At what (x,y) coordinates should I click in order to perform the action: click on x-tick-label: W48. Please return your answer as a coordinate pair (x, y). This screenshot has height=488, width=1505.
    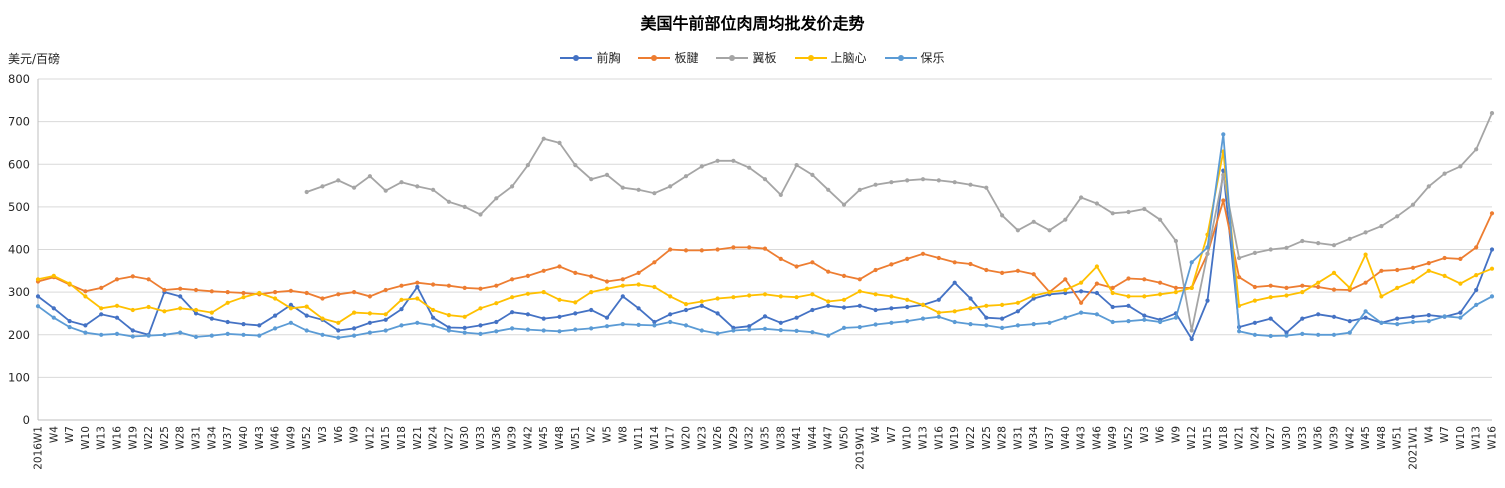
    Looking at the image, I should click on (560, 438).